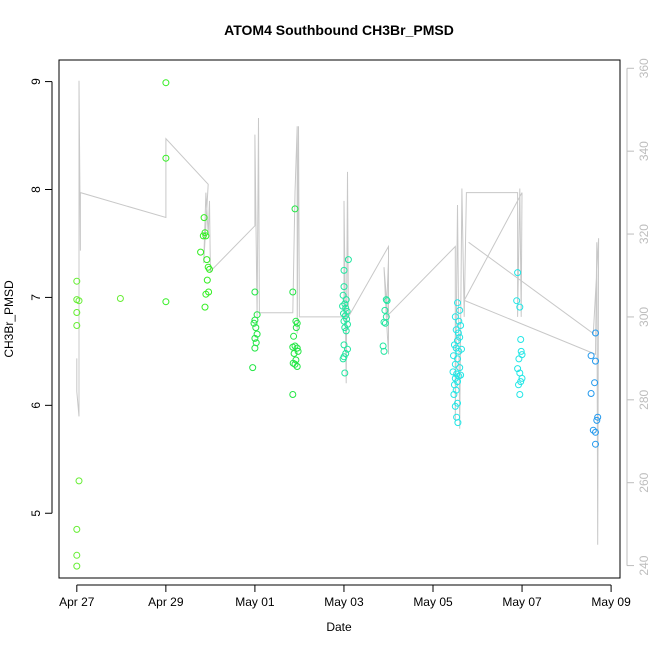 The height and width of the screenshot is (650, 650). I want to click on x-tick-label: May 03, so click(344, 602).